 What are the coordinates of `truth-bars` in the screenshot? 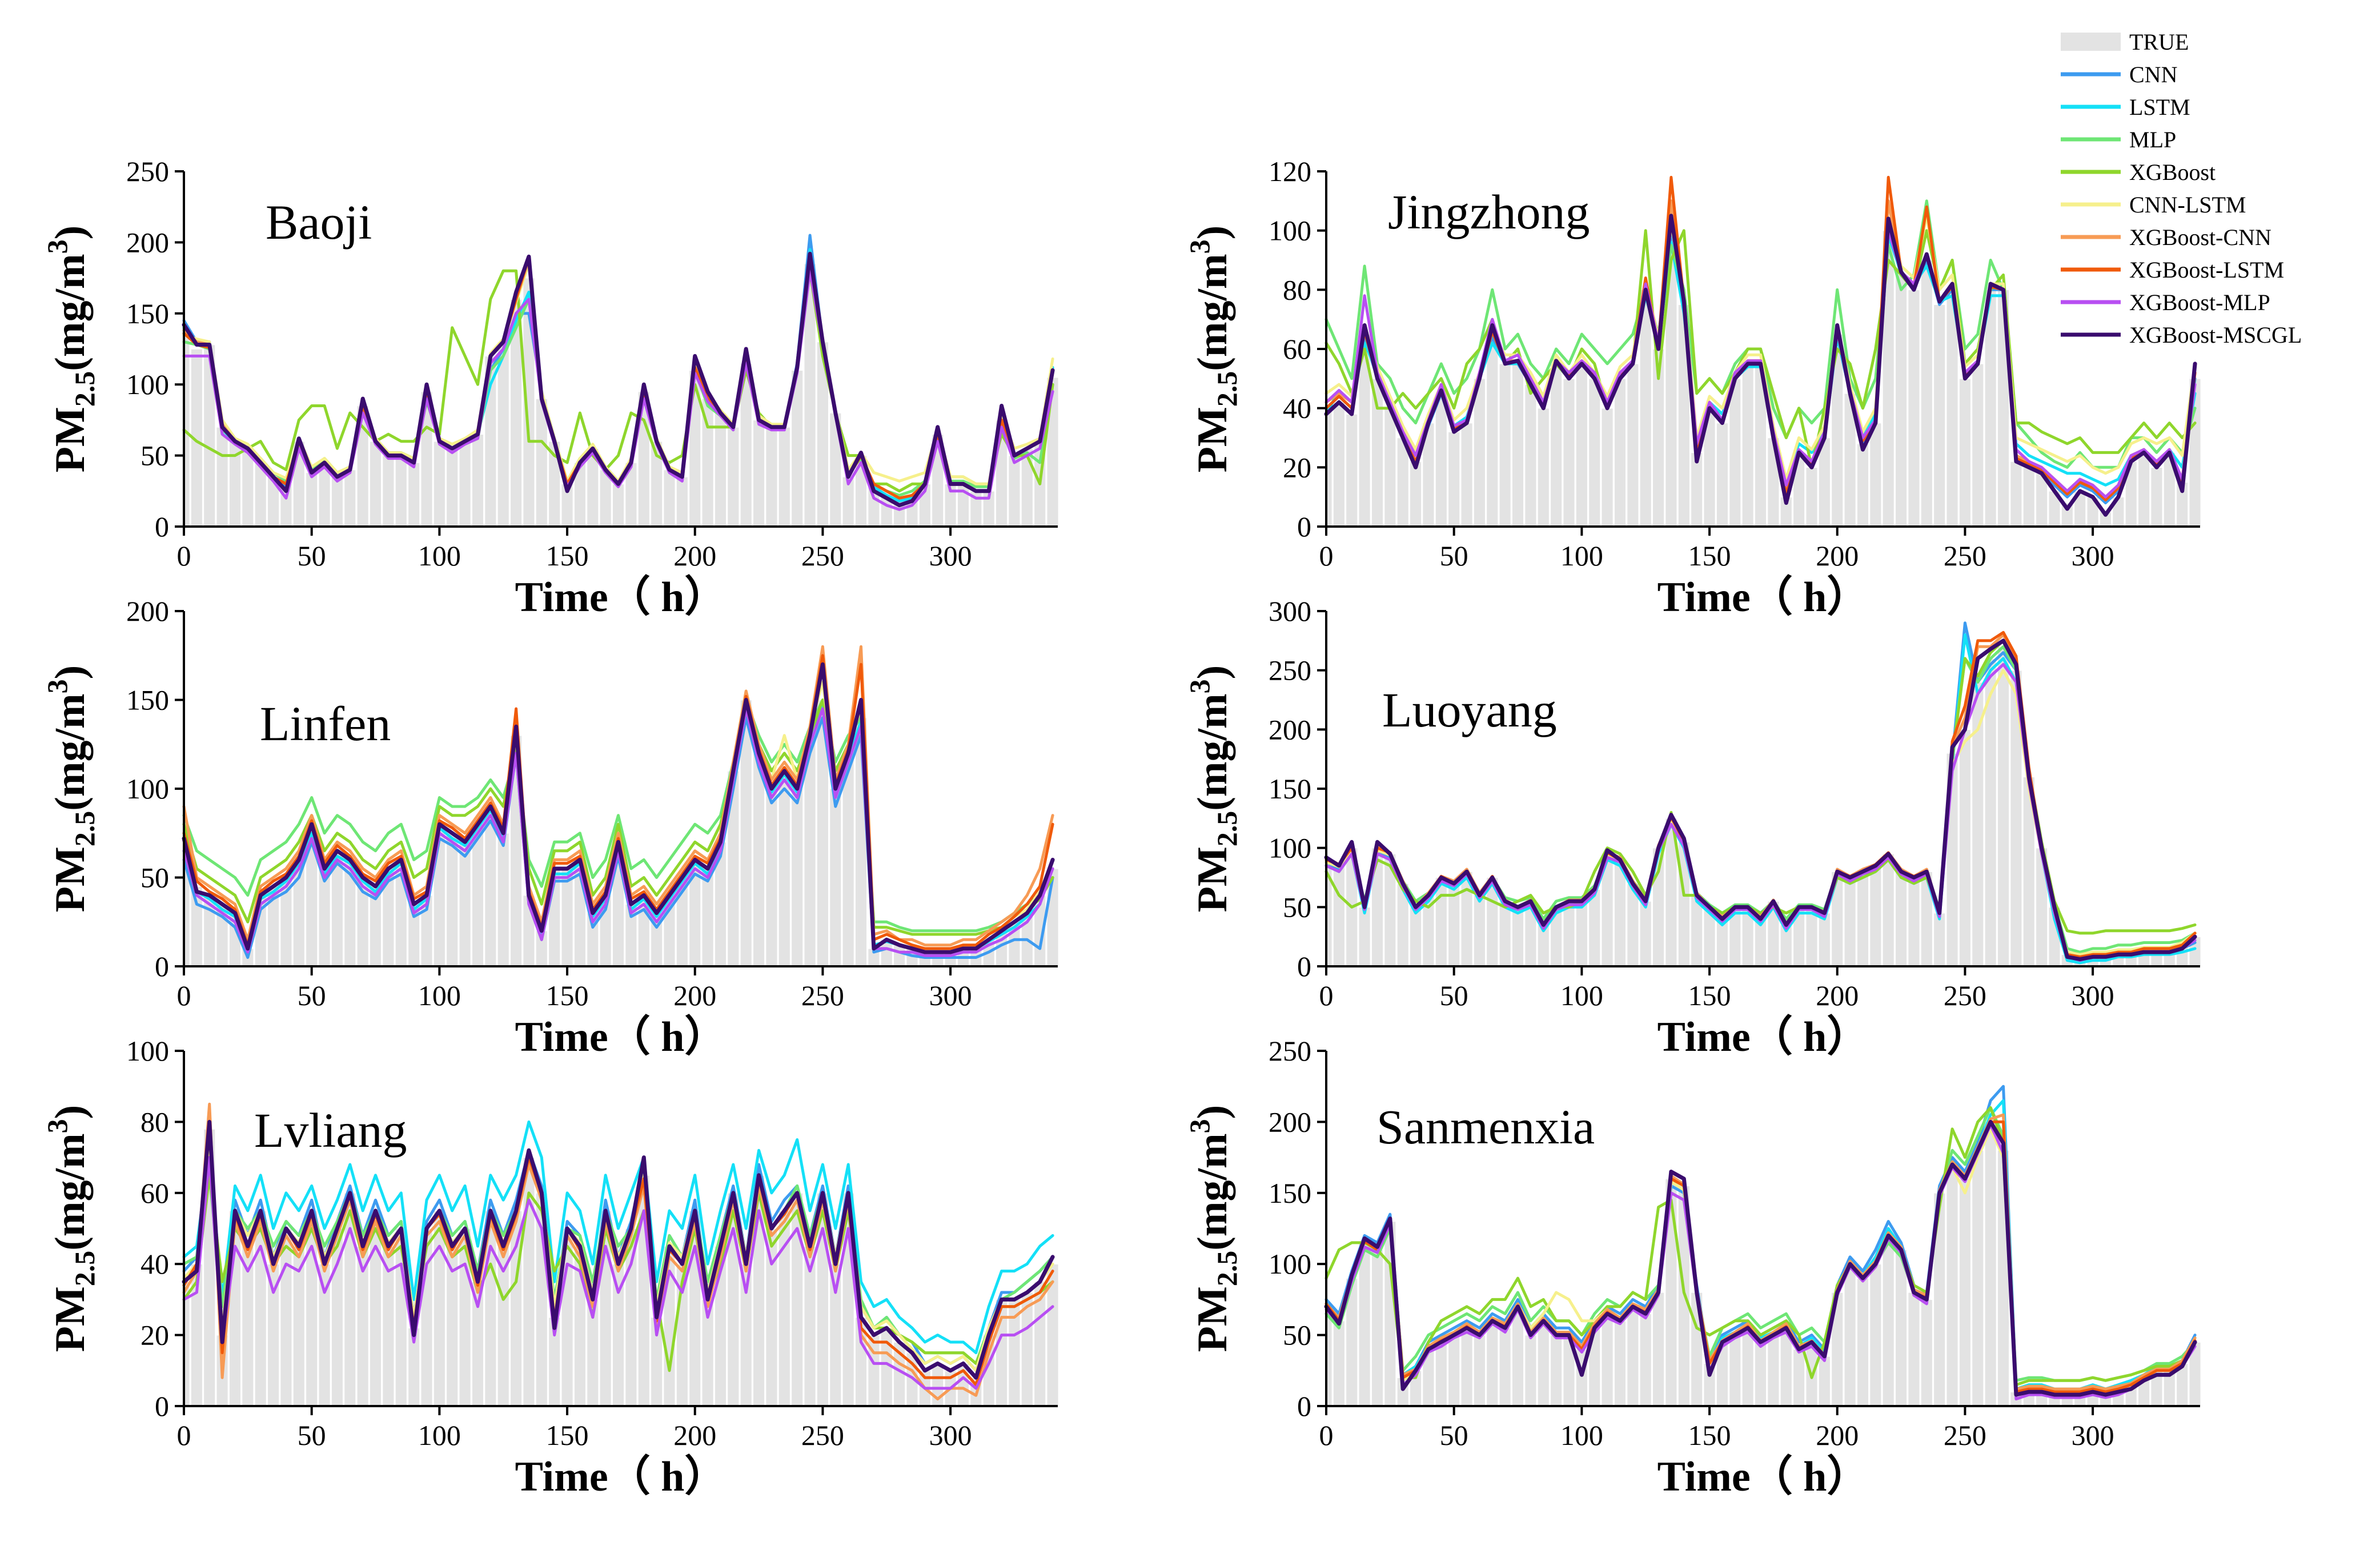 It's located at (621, 1268).